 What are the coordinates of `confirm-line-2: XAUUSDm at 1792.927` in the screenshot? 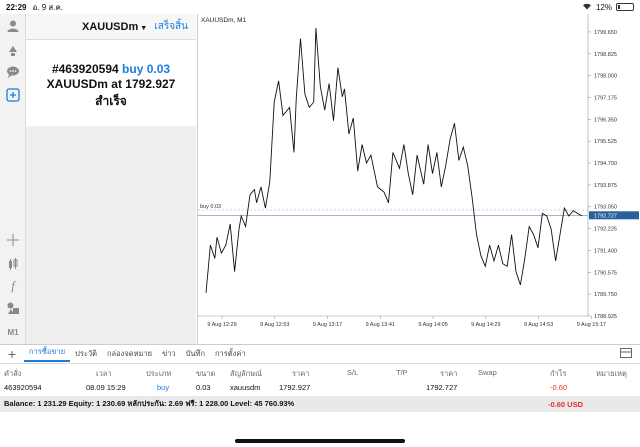 It's located at (111, 84).